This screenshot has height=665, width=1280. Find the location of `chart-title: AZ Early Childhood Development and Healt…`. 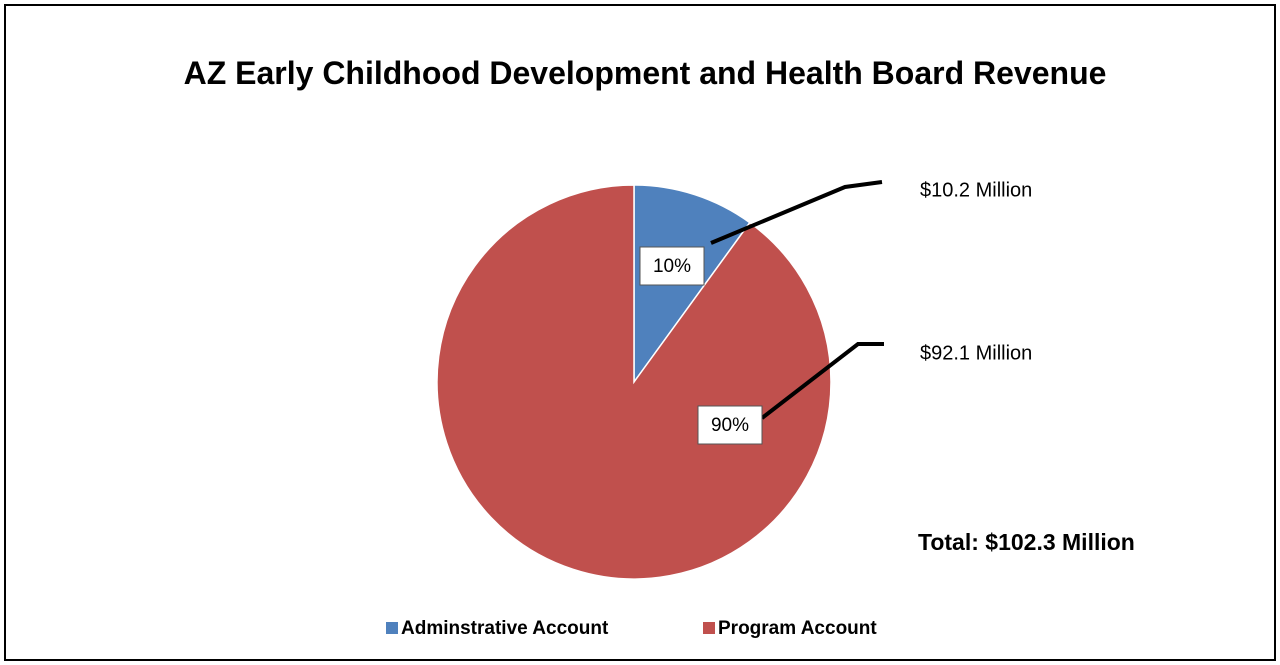

chart-title: AZ Early Childhood Development and Healt… is located at coordinates (645, 73).